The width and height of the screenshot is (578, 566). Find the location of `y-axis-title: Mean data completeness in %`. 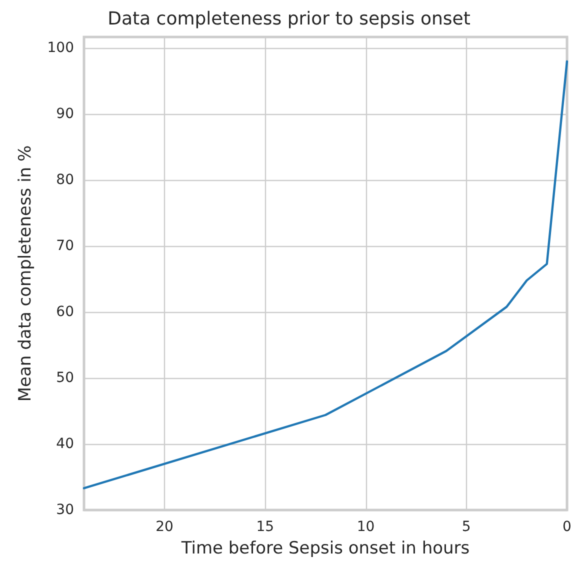

y-axis-title: Mean data completeness in % is located at coordinates (26, 273).